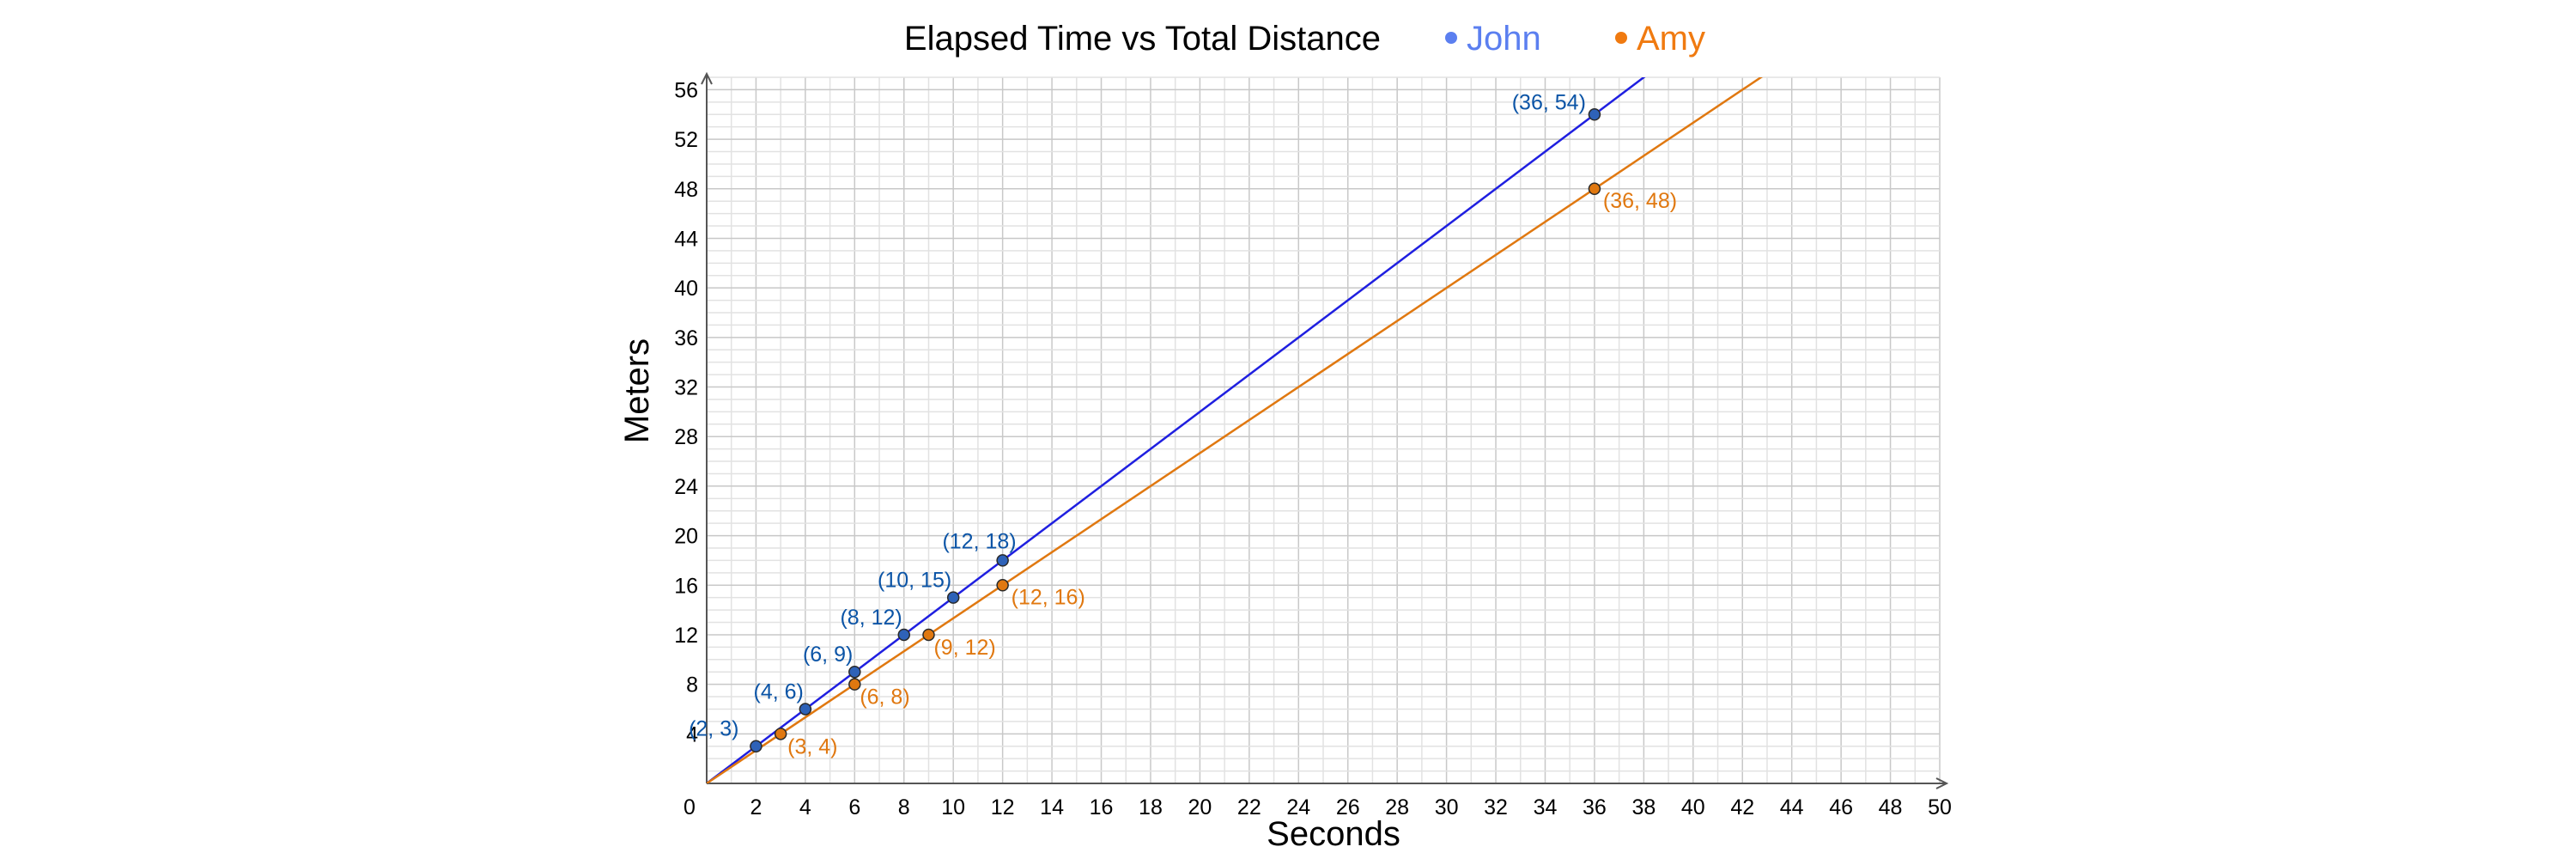  What do you see at coordinates (1102, 807) in the screenshot?
I see `x-tick-label: 16` at bounding box center [1102, 807].